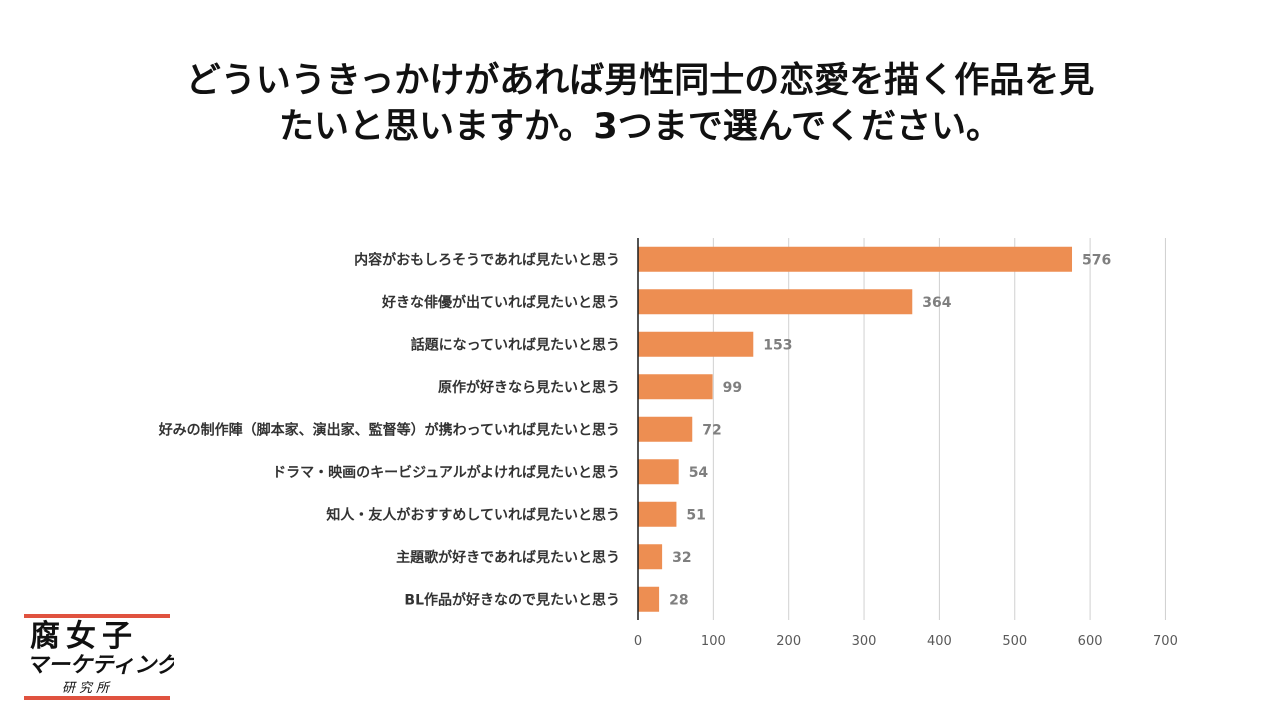 Image resolution: width=1280 pixels, height=720 pixels. I want to click on category-label: 話題になっていれば見たいと思う, so click(515, 344).